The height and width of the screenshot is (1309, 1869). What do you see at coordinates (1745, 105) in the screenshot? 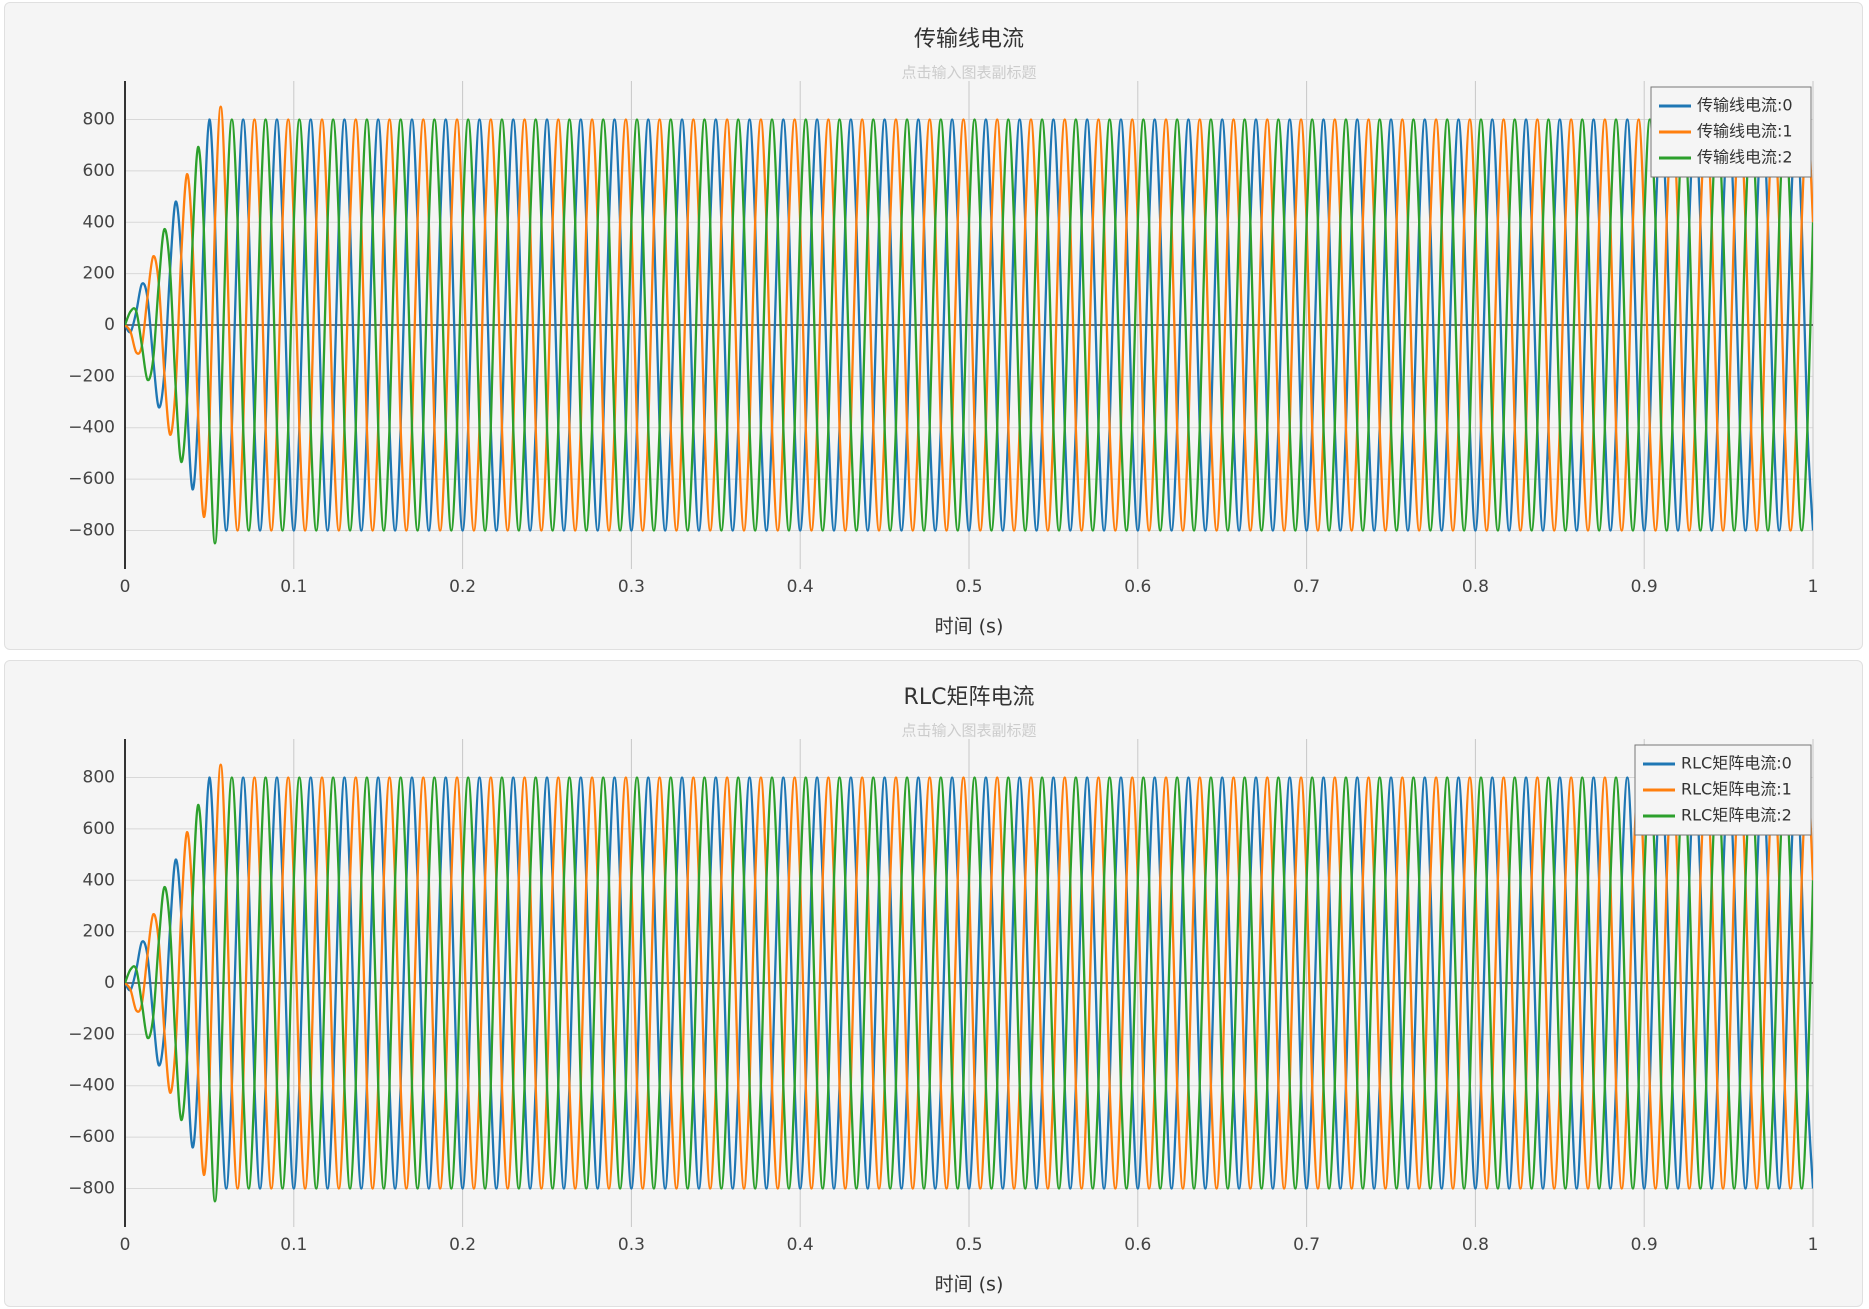
I see `legend-label: 传输线电流:0` at bounding box center [1745, 105].